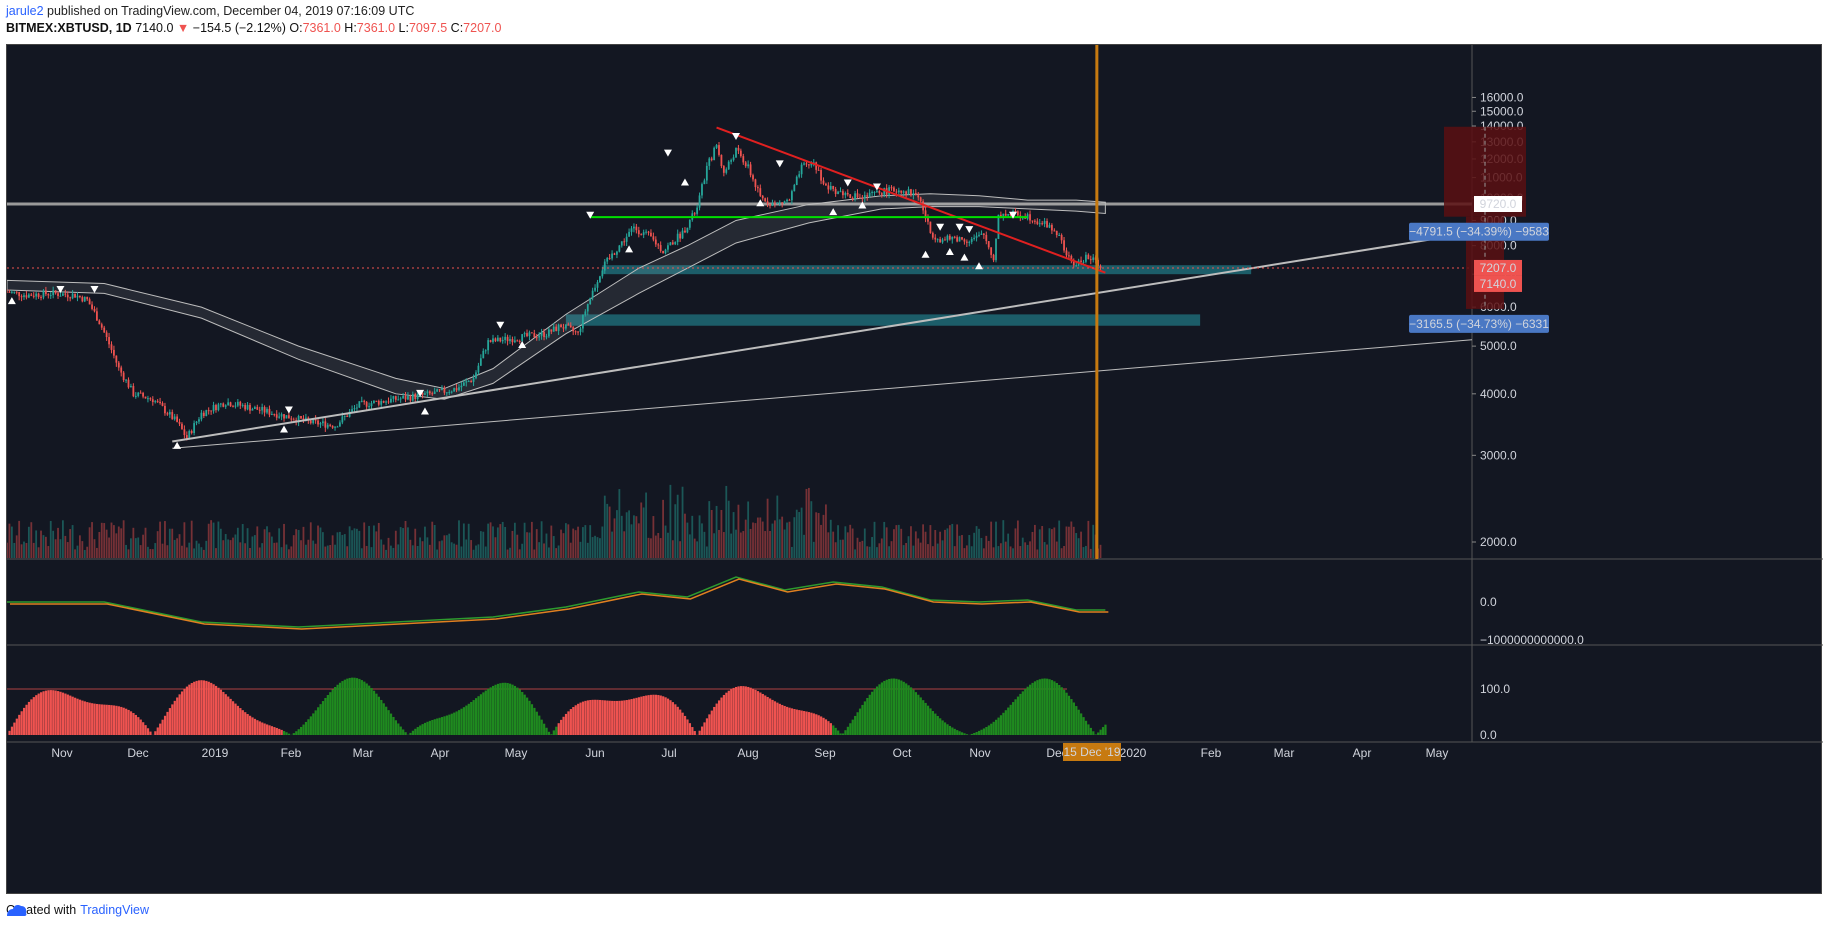  What do you see at coordinates (137, 753) in the screenshot?
I see `x-tick-label: Dec` at bounding box center [137, 753].